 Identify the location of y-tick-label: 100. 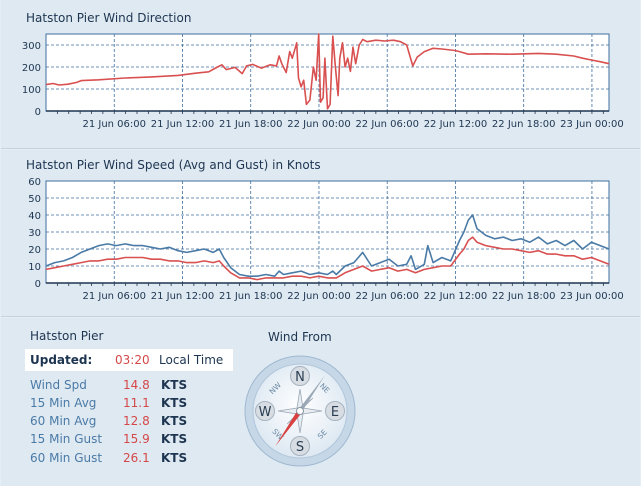
(31, 90).